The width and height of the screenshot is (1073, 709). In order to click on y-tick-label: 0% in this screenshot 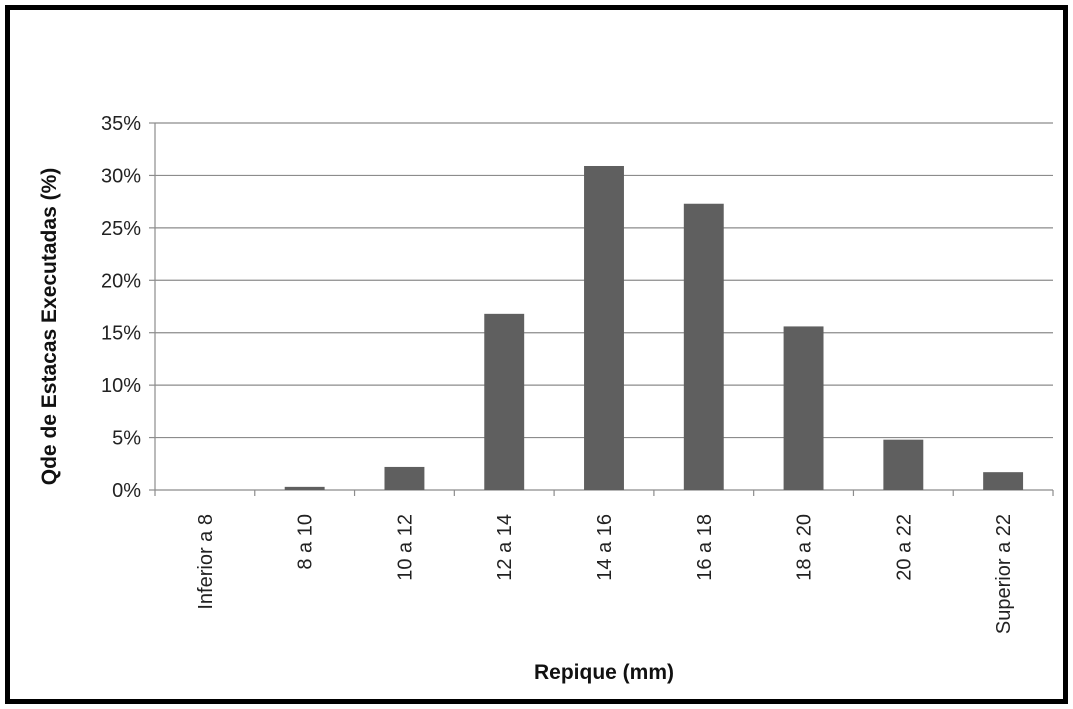, I will do `click(126, 491)`.